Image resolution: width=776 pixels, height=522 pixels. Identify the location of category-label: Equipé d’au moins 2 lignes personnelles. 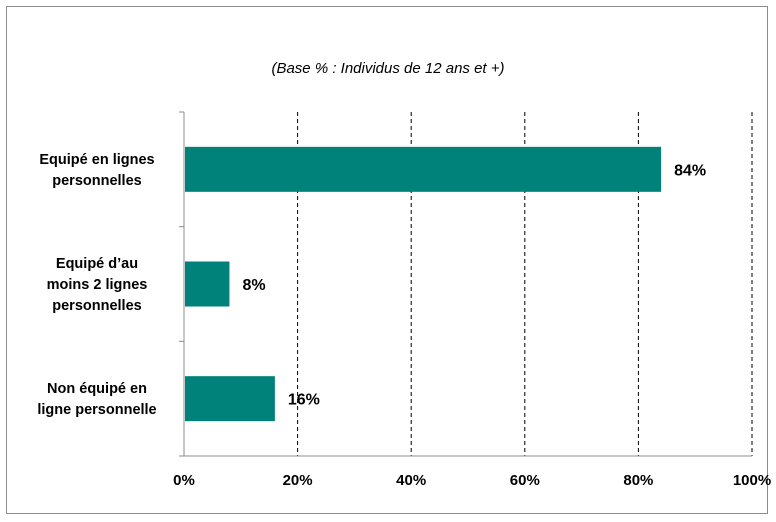
(97, 285).